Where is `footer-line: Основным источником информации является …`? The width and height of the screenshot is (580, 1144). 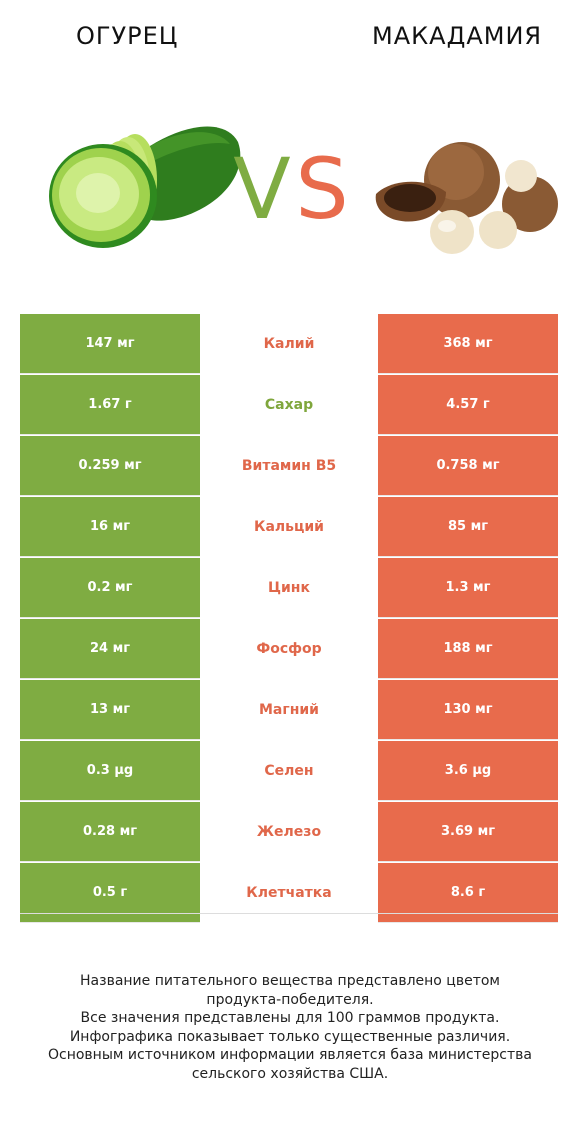 footer-line: Основным источником информации является … is located at coordinates (290, 1055).